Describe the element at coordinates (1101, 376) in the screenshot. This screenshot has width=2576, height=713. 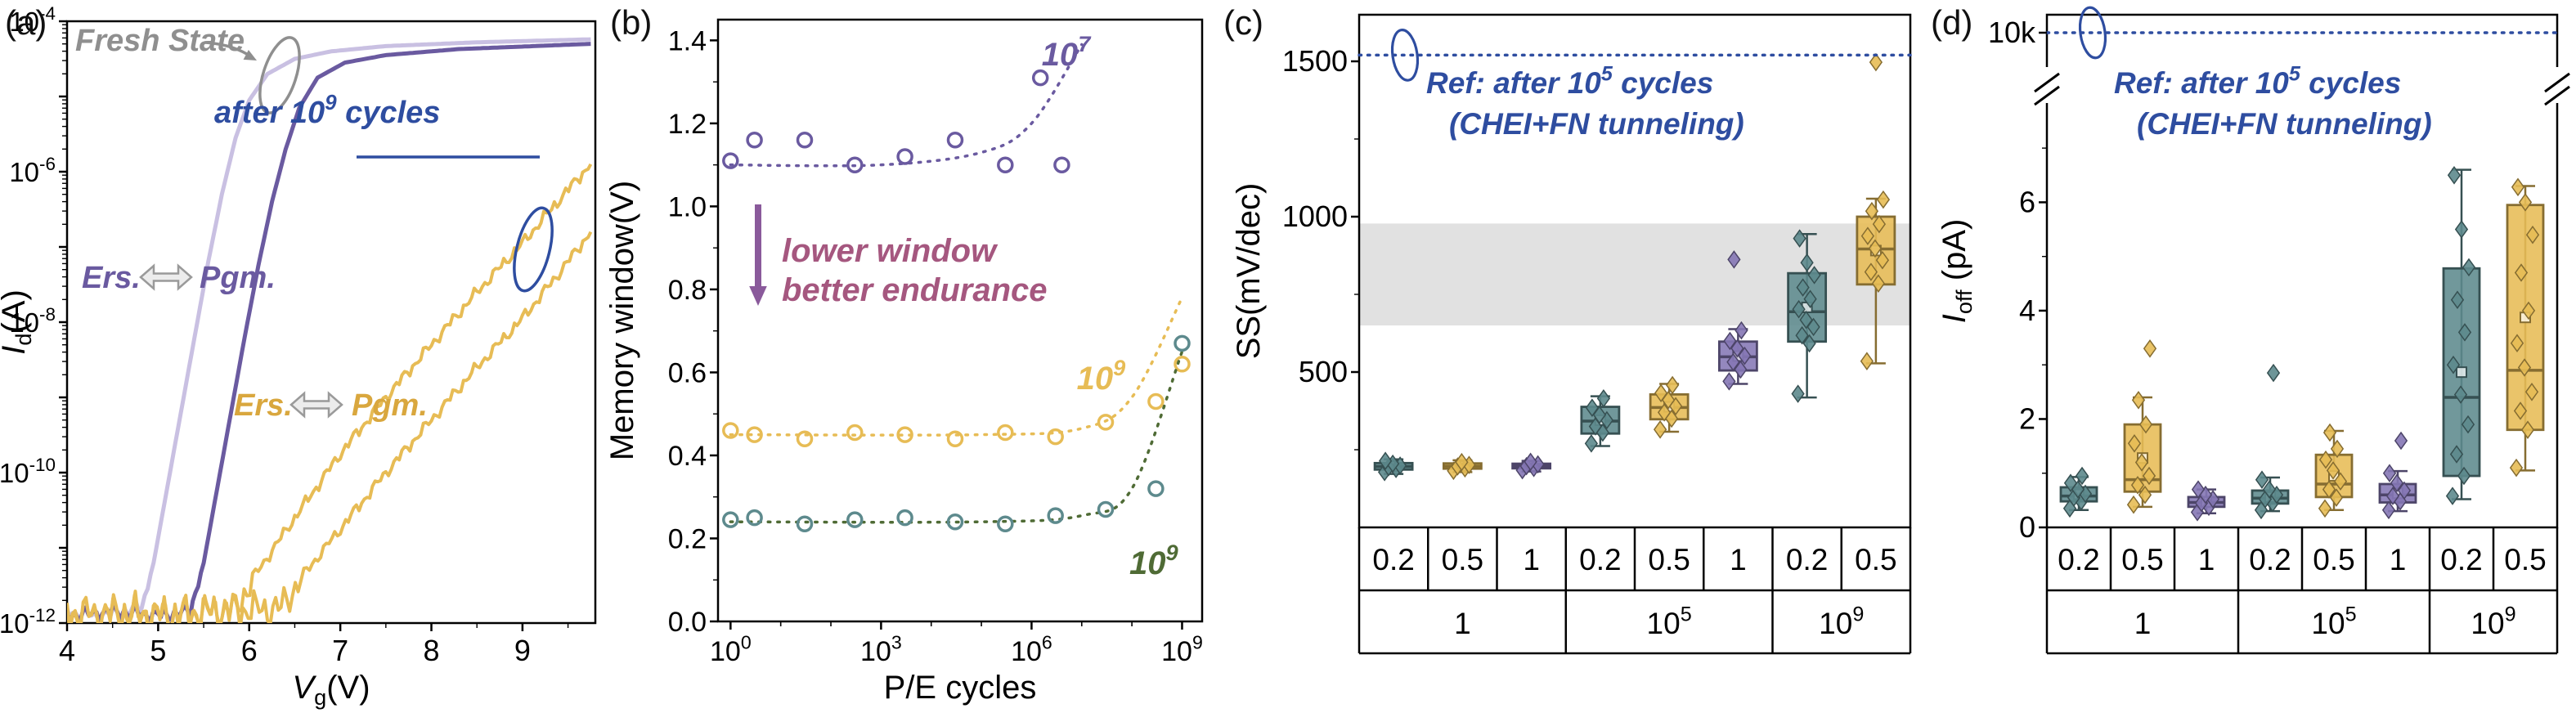
I see `endurance-label-window-mid: 109` at that location.